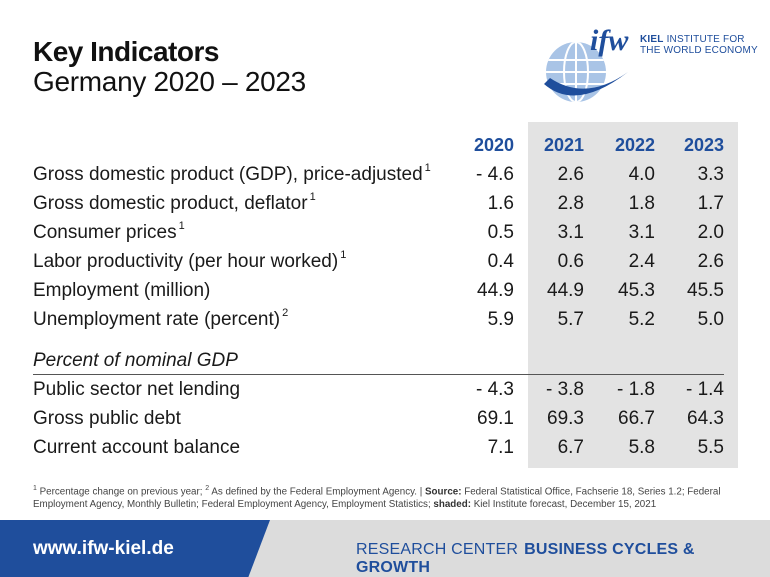 This screenshot has height=577, width=770. Describe the element at coordinates (285, 312) in the screenshot. I see `footnote-ref: 2` at that location.